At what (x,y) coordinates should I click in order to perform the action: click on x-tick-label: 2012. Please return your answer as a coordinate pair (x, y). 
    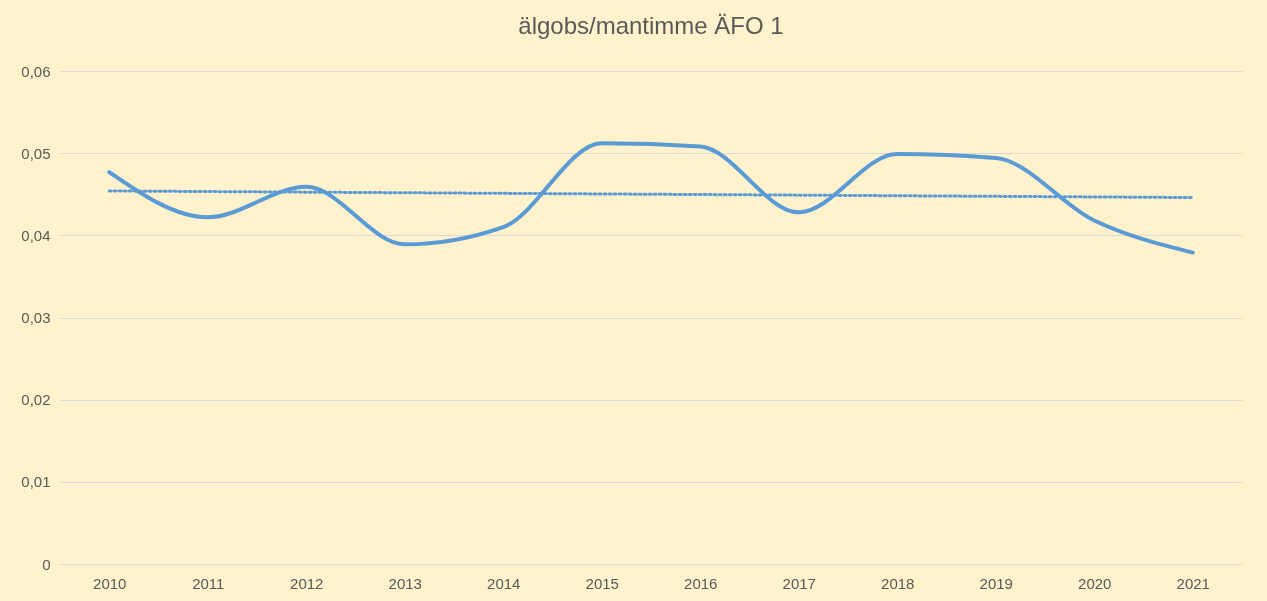
    Looking at the image, I should click on (307, 583).